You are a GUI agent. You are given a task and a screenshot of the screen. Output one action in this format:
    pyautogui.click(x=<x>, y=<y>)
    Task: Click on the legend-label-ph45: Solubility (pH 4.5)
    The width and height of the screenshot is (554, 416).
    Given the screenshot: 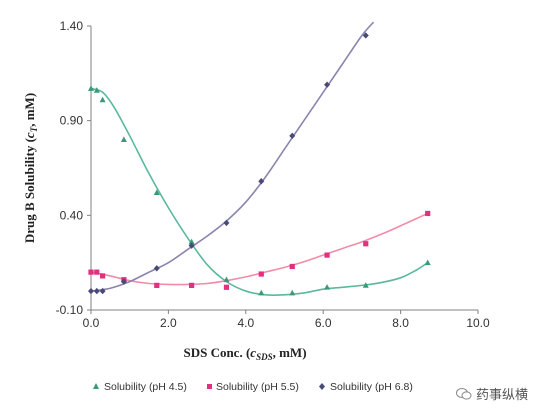 What is the action you would take?
    pyautogui.click(x=145, y=387)
    